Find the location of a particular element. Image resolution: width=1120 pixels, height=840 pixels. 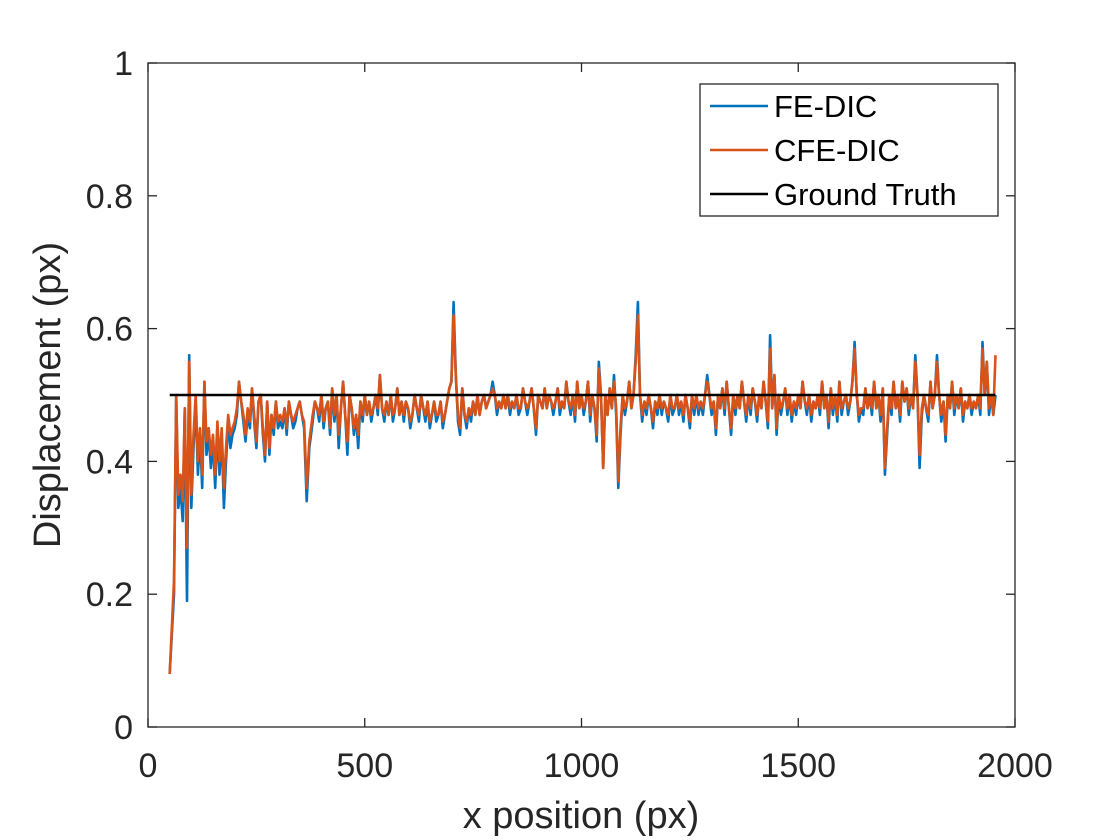

y-tick-label: 1 is located at coordinates (123, 64).